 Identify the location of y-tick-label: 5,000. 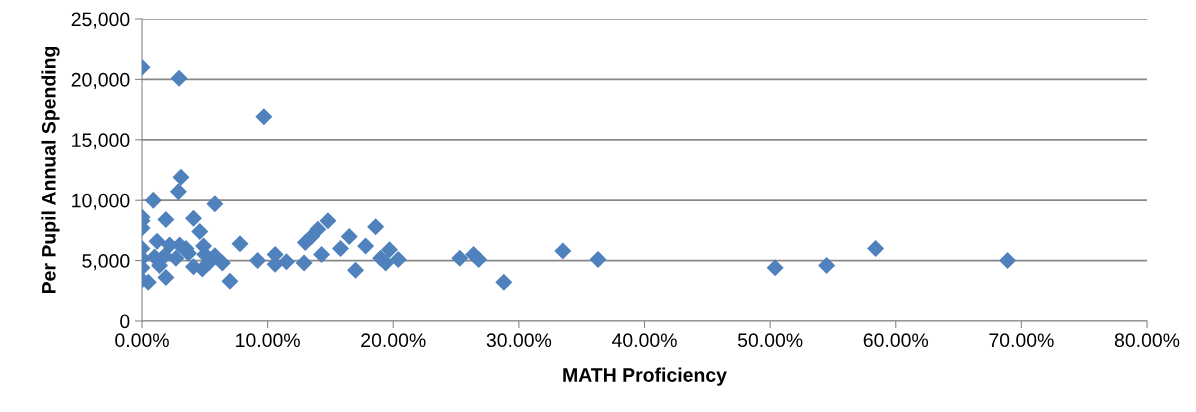
(106, 262).